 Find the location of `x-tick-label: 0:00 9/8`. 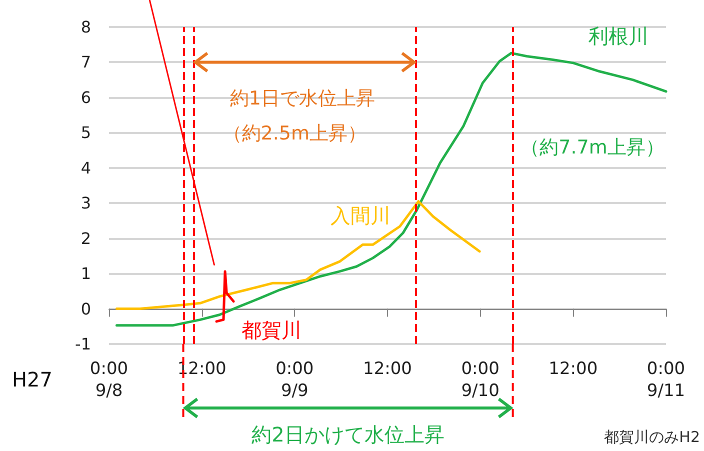

x-tick-label: 0:00 9/8 is located at coordinates (109, 380).